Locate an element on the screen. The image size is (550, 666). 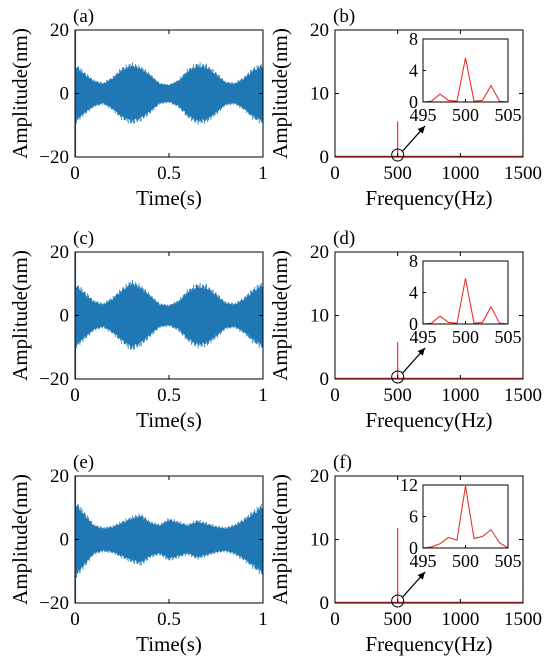
inset: 495 500 505 0 6 12 is located at coordinates (461, 523).